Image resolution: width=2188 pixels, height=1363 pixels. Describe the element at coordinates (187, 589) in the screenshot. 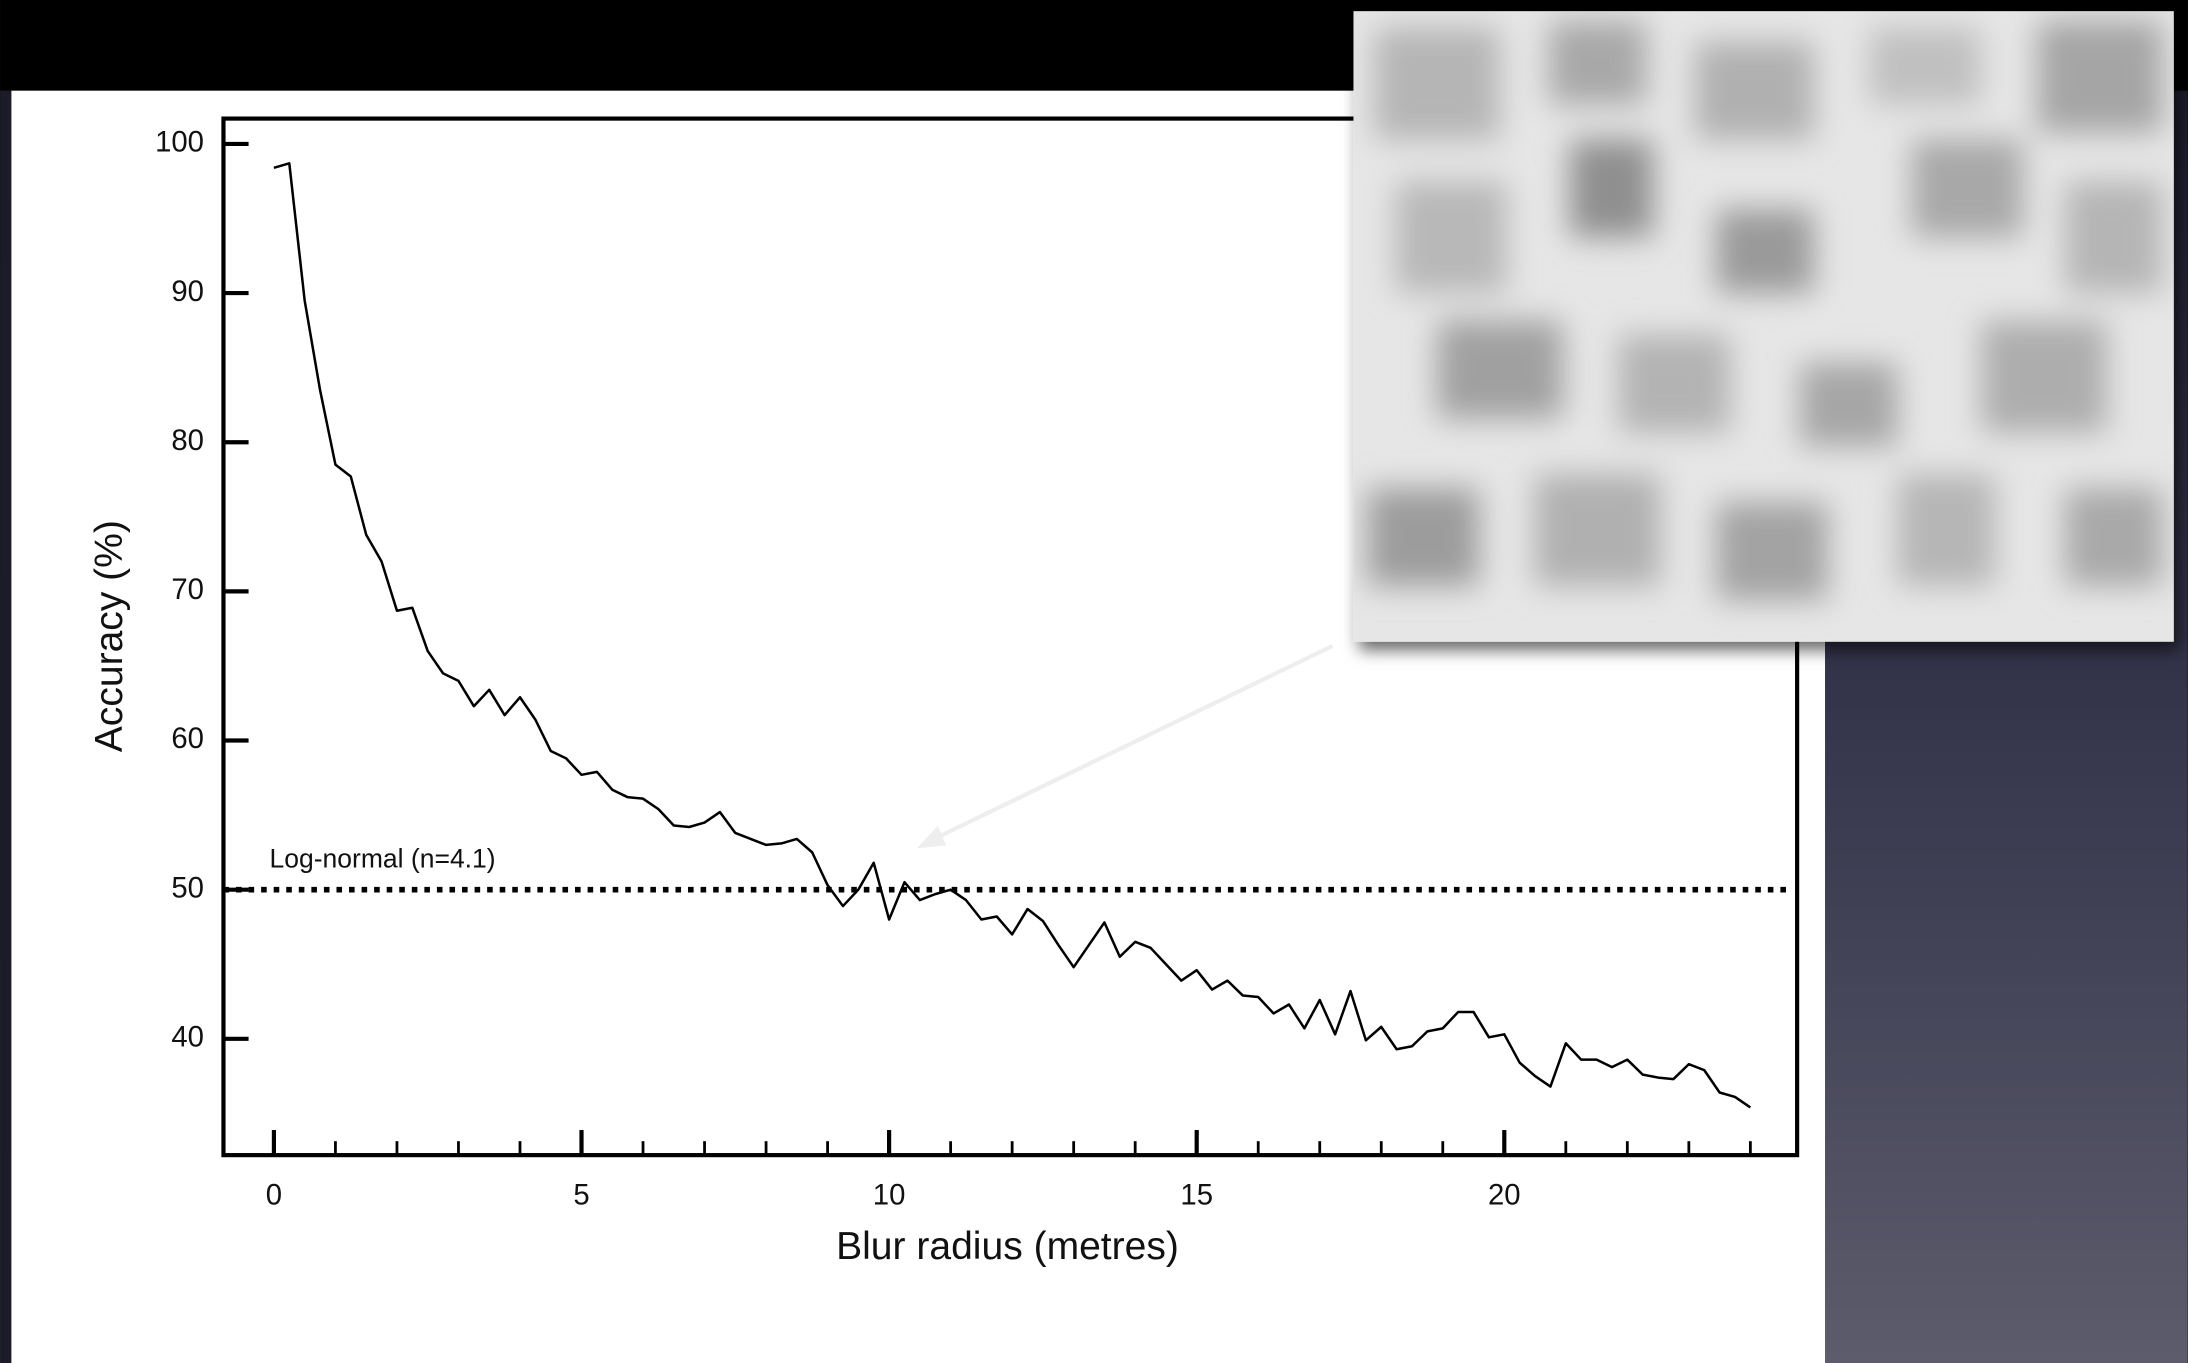

I see `y-tick-label: 70` at that location.